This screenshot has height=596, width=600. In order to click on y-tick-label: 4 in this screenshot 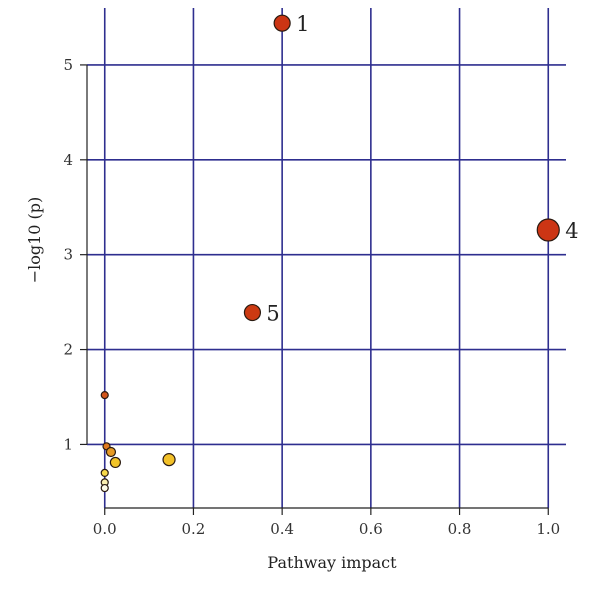, I will do `click(68, 160)`.